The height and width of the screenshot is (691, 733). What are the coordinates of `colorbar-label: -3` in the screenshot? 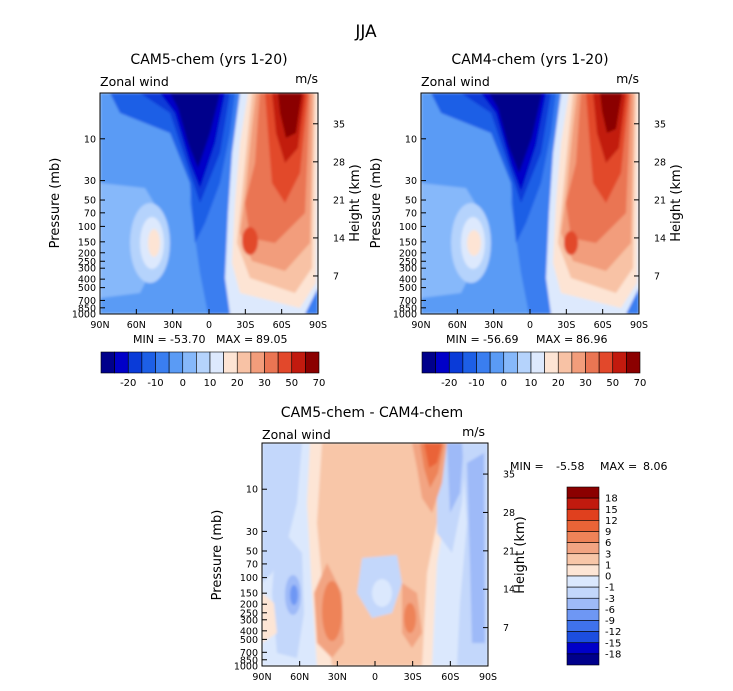 It's located at (610, 599).